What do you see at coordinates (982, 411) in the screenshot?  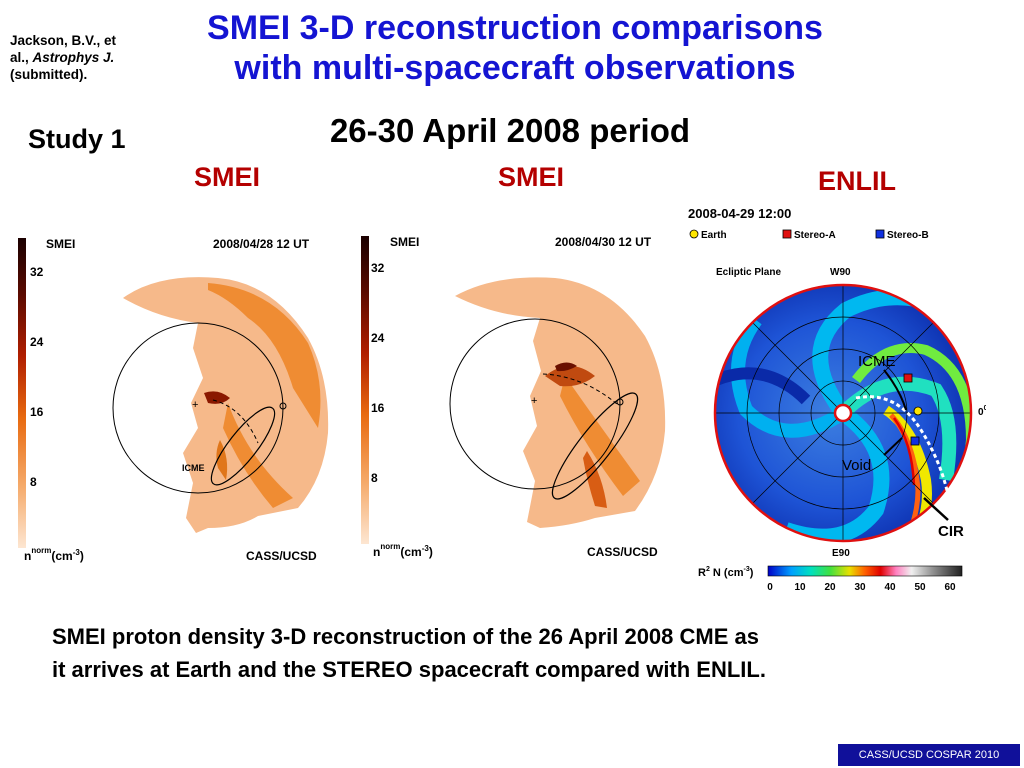 I see `zero-label: 00` at bounding box center [982, 411].